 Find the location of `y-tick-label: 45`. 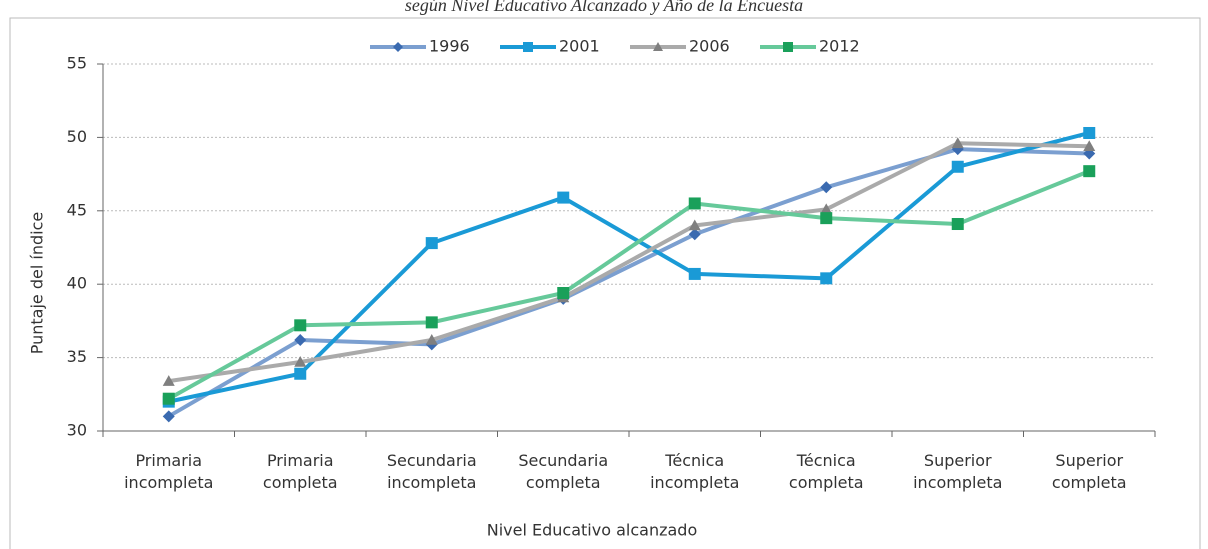

y-tick-label: 45 is located at coordinates (77, 209).